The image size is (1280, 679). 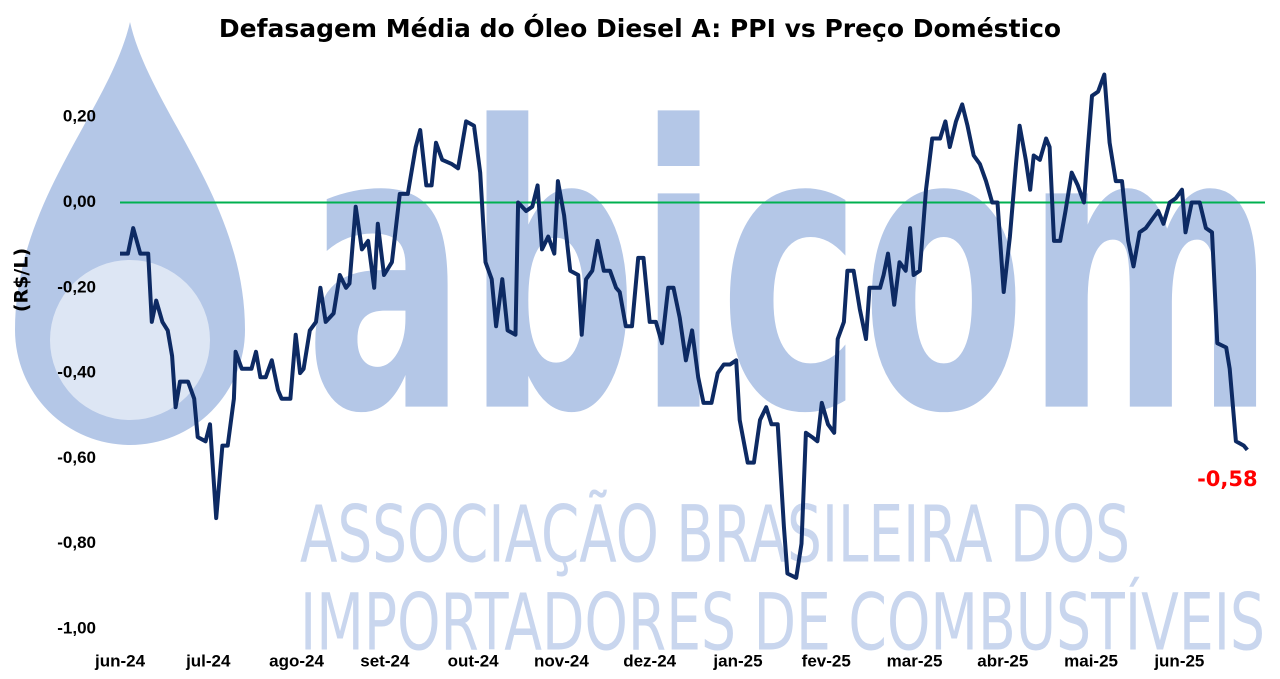 What do you see at coordinates (715, 534) in the screenshot?
I see `watermark-line: ASSOCIAÇÃO BRASILEIRA DOS` at bounding box center [715, 534].